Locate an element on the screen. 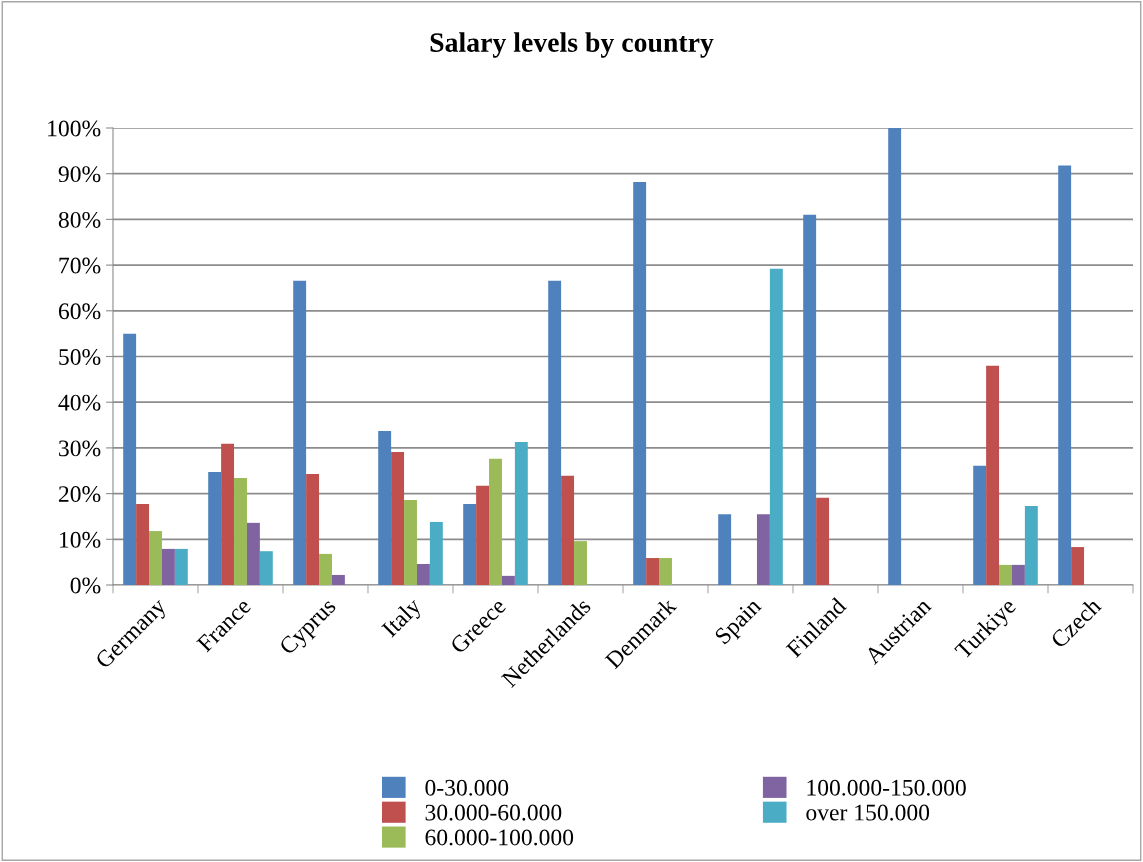 This screenshot has width=1143, height=862. y-tick-label: 60% is located at coordinates (79, 311).